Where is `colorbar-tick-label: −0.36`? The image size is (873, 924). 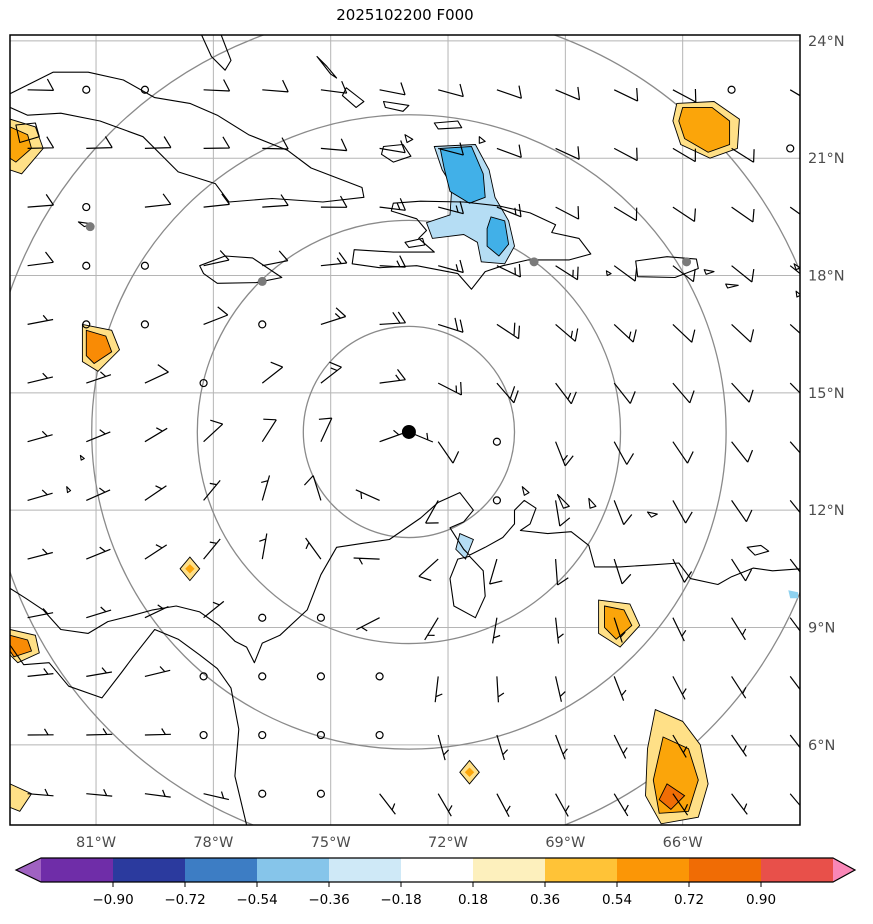 colorbar-tick-label: −0.36 is located at coordinates (328, 900).